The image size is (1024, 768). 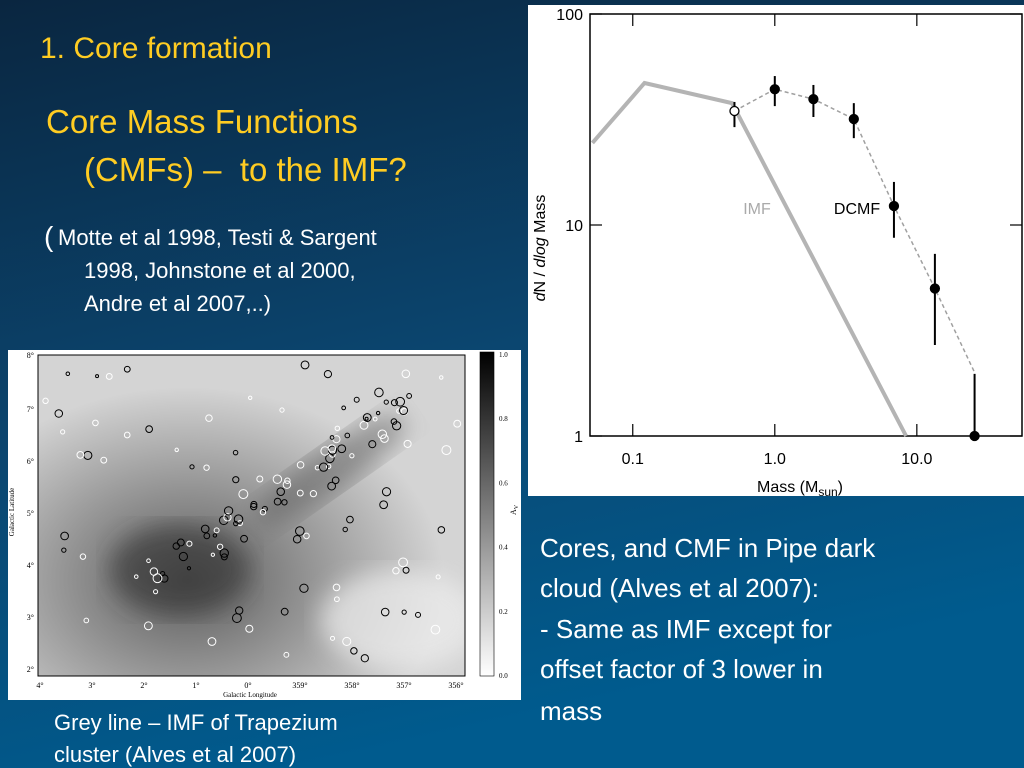 I want to click on map-y-tick: 6°, so click(x=30, y=461).